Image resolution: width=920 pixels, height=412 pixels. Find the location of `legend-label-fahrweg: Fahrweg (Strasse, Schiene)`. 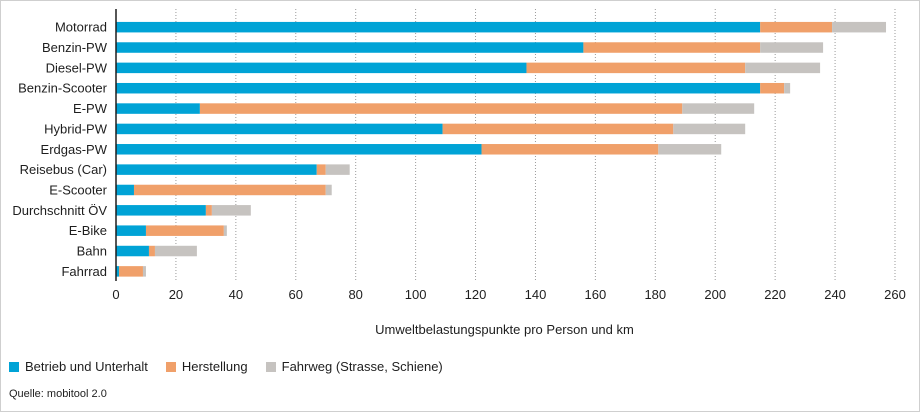

legend-label-fahrweg: Fahrweg (Strasse, Schiene) is located at coordinates (362, 366).